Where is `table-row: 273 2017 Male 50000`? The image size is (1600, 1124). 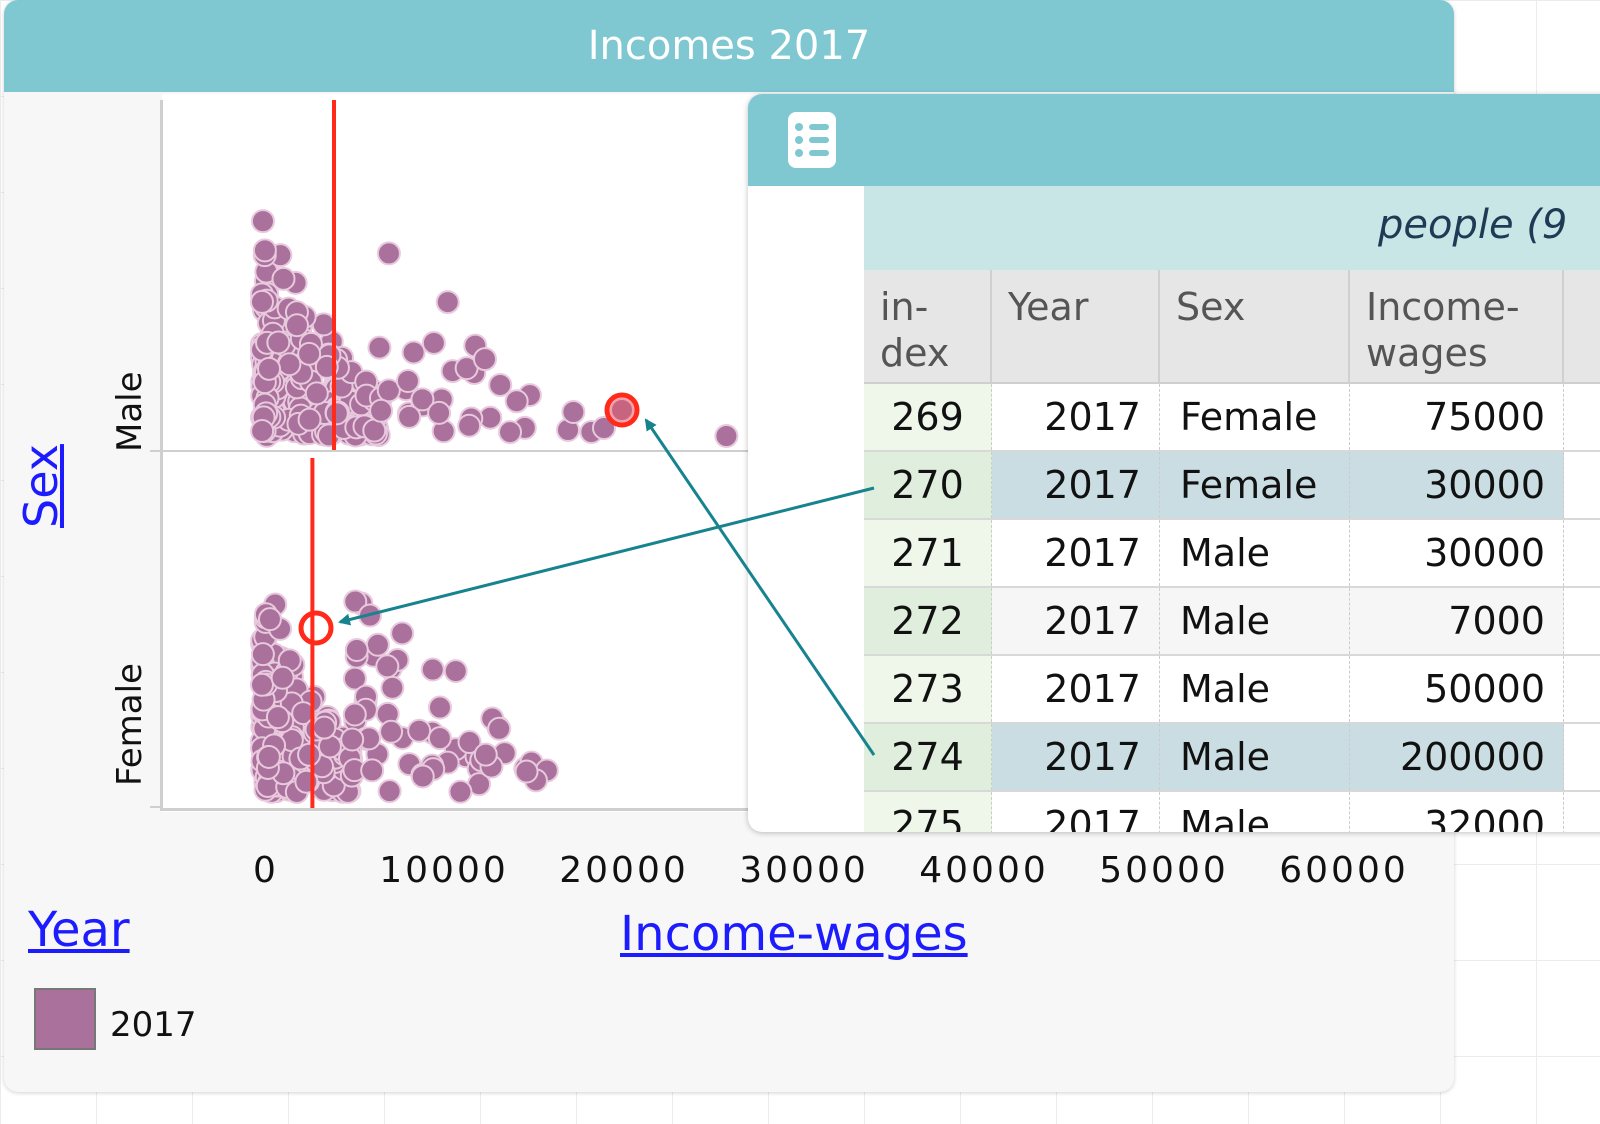
table-row: 273 2017 Male 50000 is located at coordinates (1232, 690).